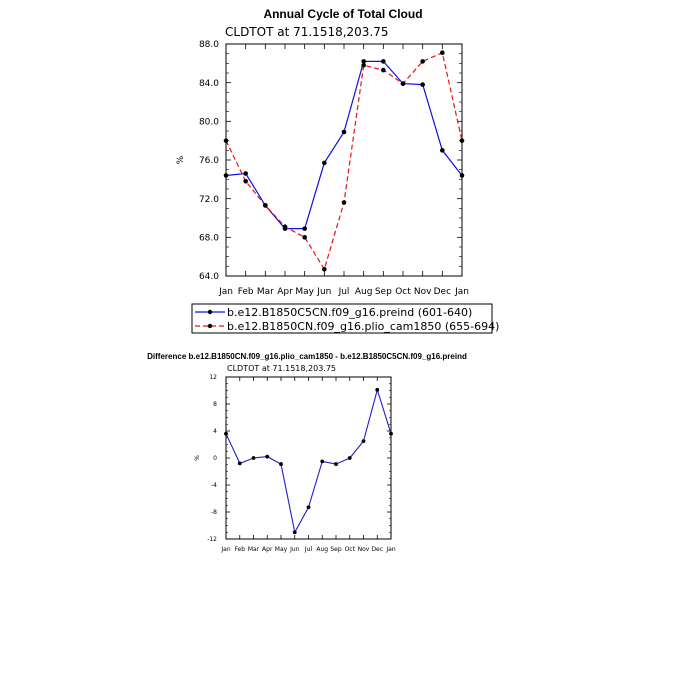  What do you see at coordinates (349, 312) in the screenshot?
I see `legend-label-series-1: b.e12.B1850C5CN.f09_g16.preind (601-640)` at bounding box center [349, 312].